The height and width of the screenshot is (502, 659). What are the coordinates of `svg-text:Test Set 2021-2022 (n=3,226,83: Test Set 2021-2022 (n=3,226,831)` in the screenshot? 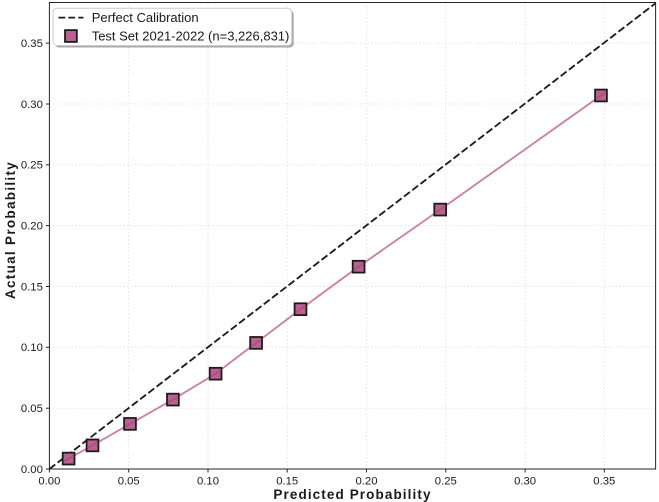 It's located at (191, 36).